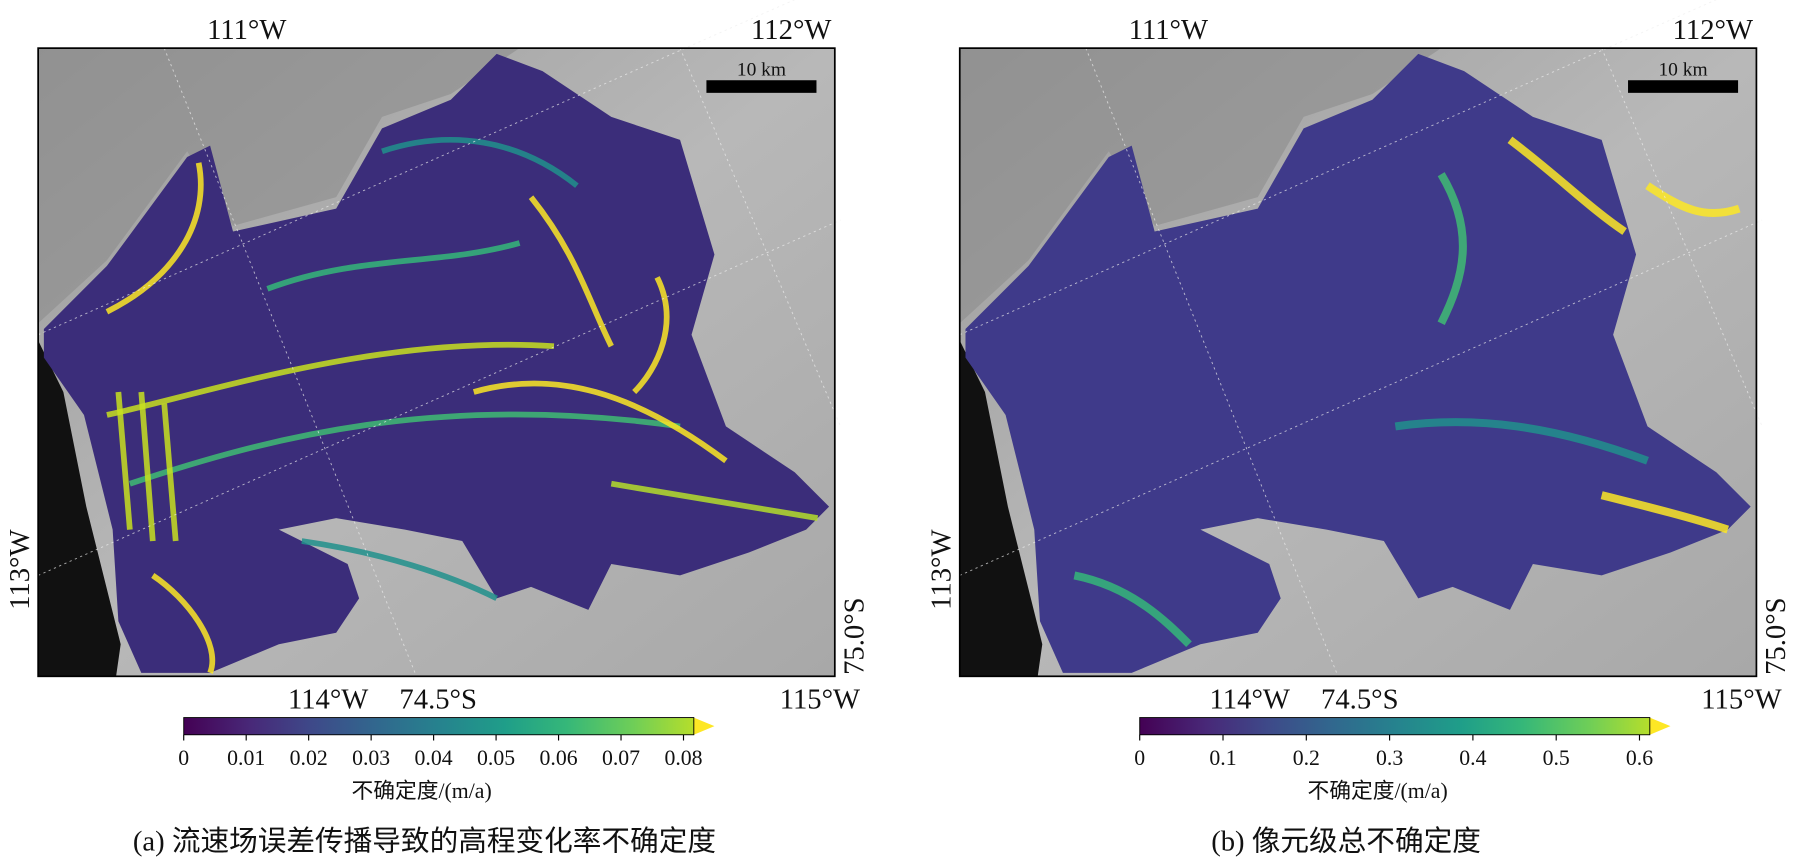  I want to click on colorbar-tick-label: 0.1, so click(1222, 758).